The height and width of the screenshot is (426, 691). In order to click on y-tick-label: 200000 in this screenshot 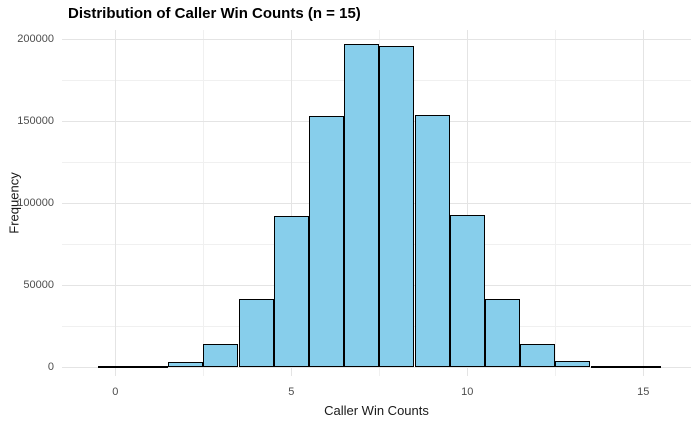, I will do `click(35, 39)`.